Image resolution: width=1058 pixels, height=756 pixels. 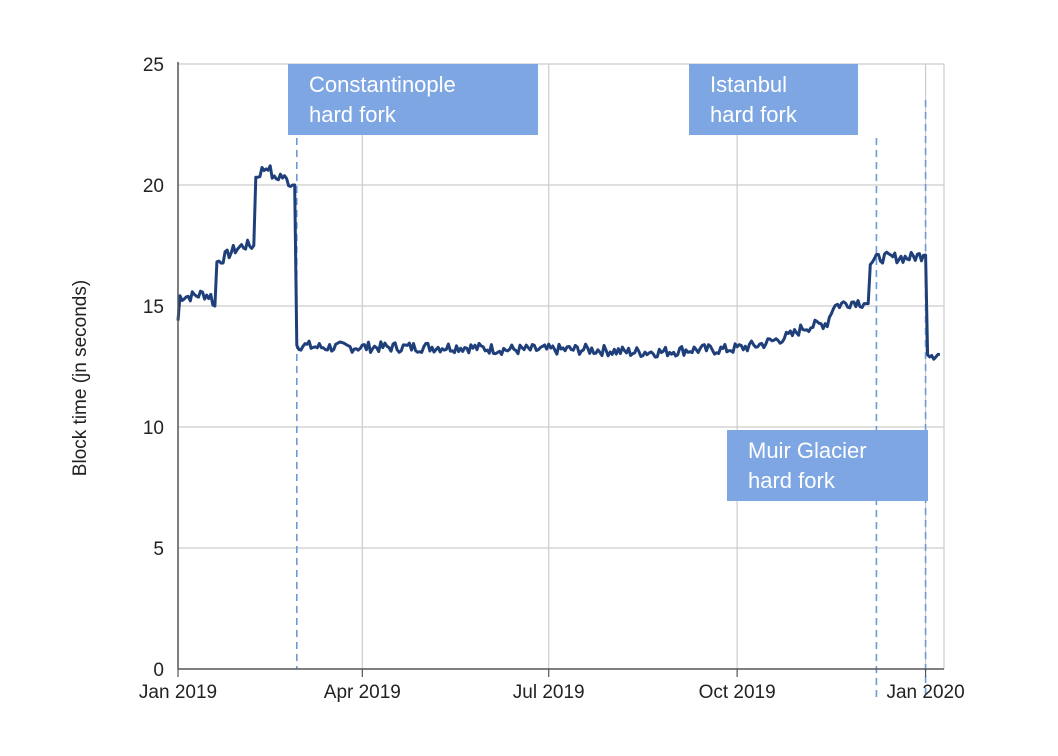 What do you see at coordinates (178, 692) in the screenshot?
I see `x-tick-label: Jan 2019` at bounding box center [178, 692].